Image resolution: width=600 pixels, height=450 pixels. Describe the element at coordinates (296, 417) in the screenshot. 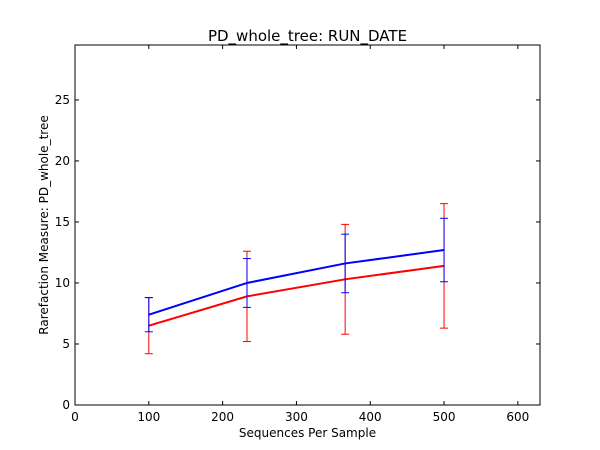

I see `x-tick-label: 300` at that location.